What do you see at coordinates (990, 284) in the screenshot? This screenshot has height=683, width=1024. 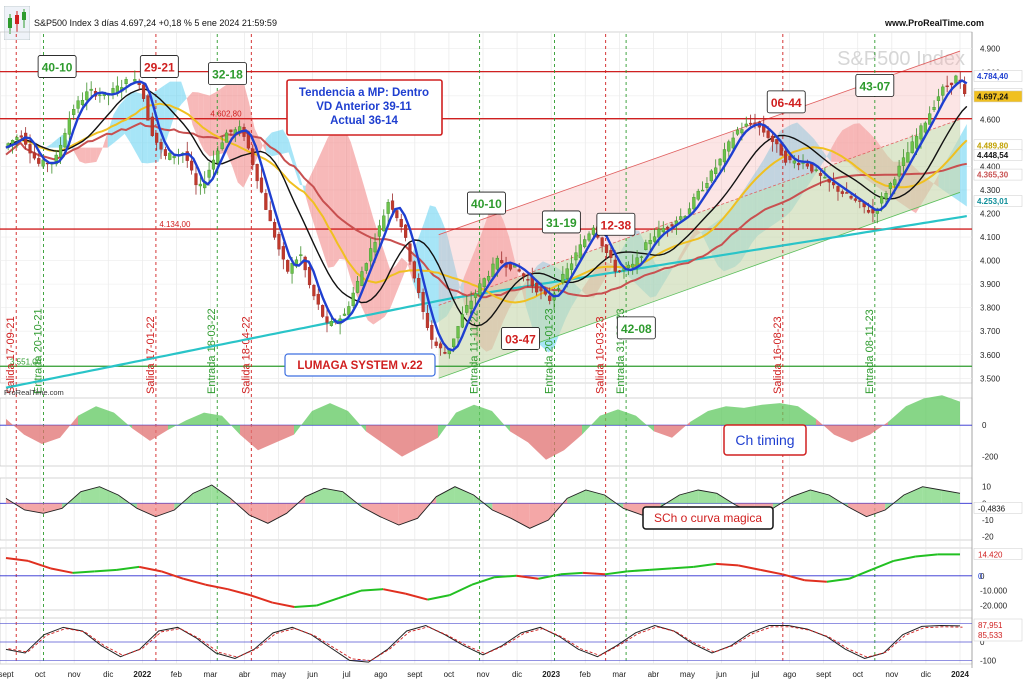 I see `y-tick-label: 3.900` at bounding box center [990, 284].